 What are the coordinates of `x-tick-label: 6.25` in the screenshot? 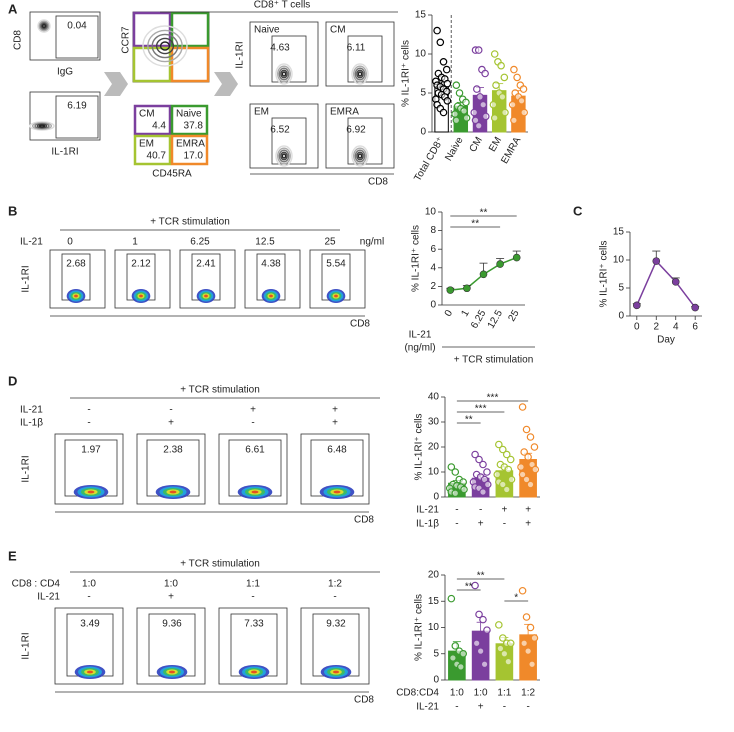 It's located at (478, 319).